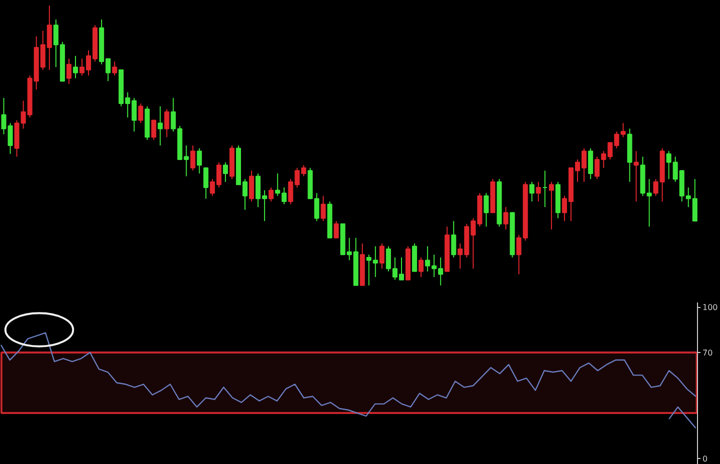 The height and width of the screenshot is (464, 720). What do you see at coordinates (705, 459) in the screenshot?
I see `y-tick-label: 0` at bounding box center [705, 459].